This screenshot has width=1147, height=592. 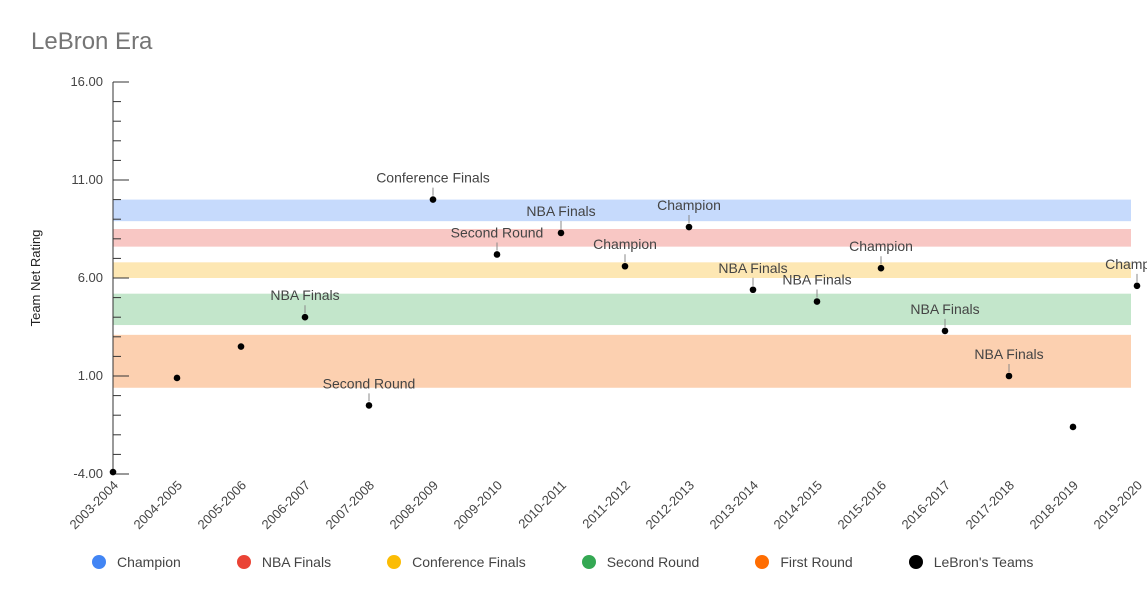 I want to click on x-tick-label: 2007-2008, so click(x=350, y=505).